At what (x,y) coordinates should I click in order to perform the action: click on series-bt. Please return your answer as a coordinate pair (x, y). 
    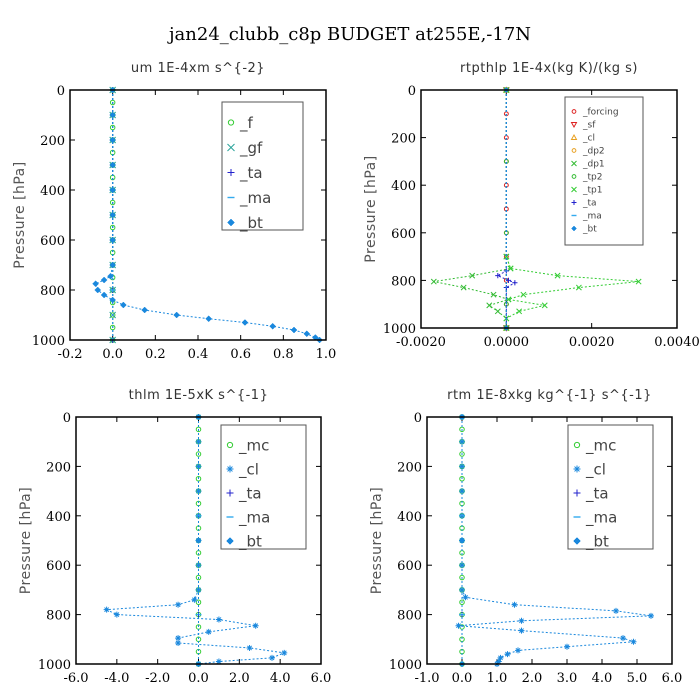
    Looking at the image, I should click on (207, 215).